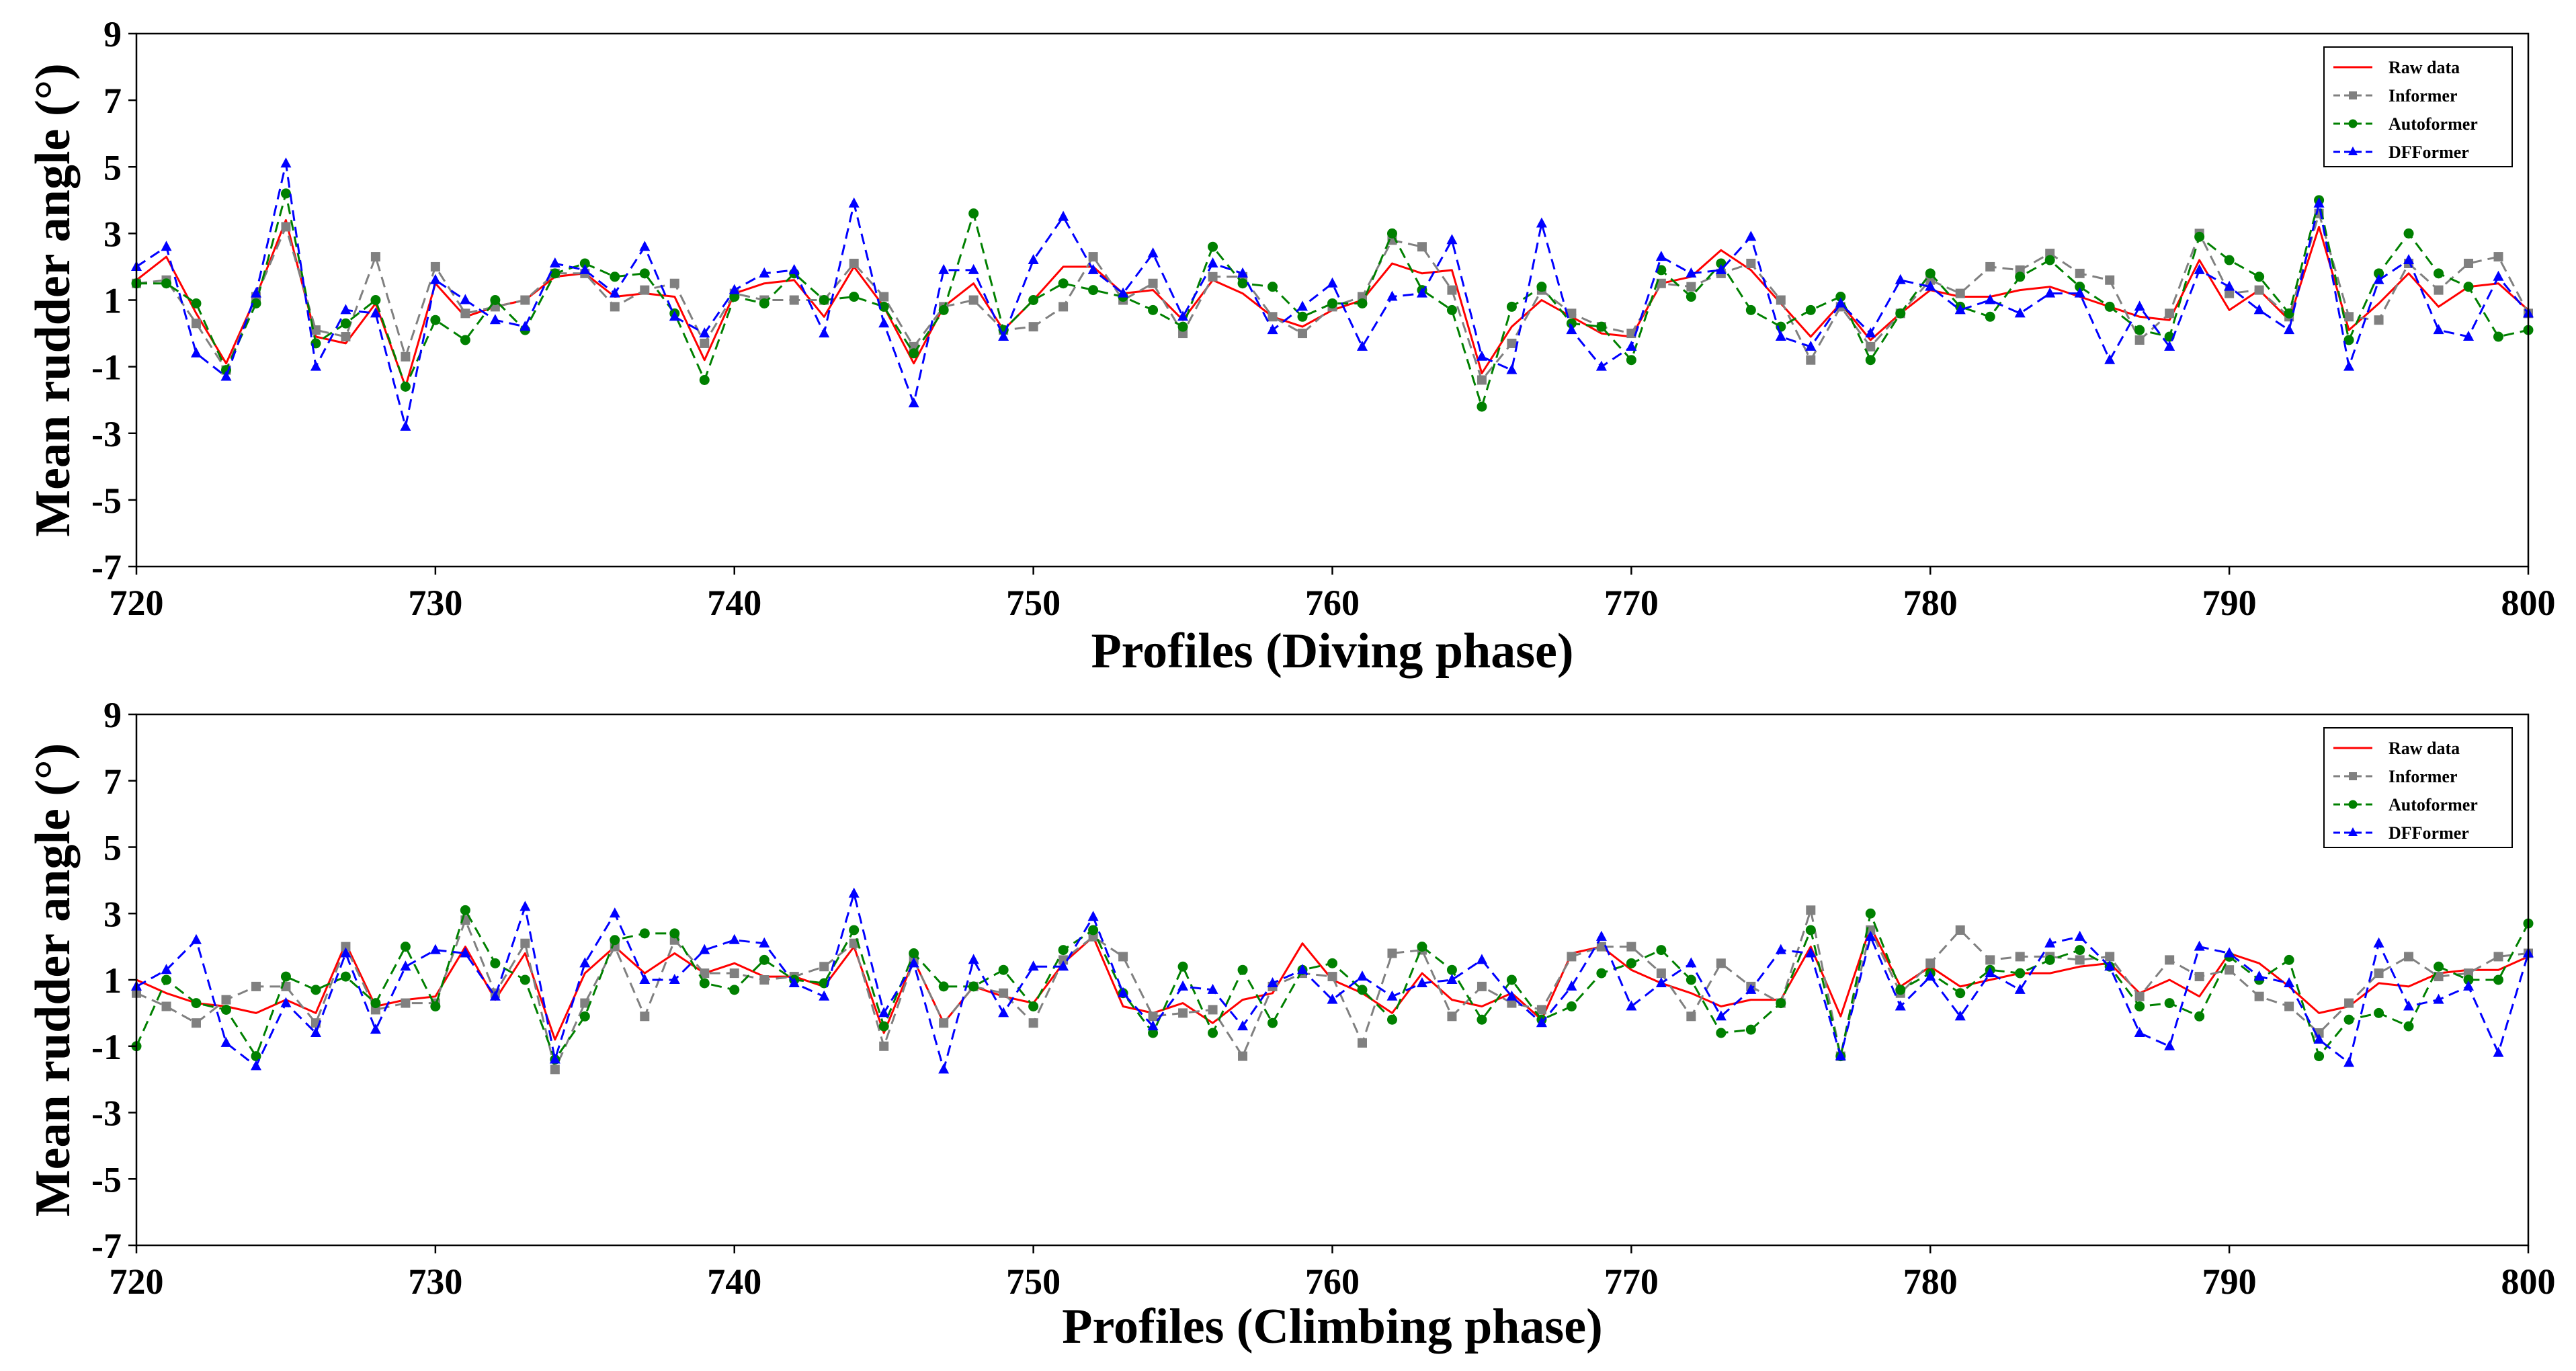 The image size is (2576, 1371). Describe the element at coordinates (1332, 603) in the screenshot. I see `diving-x-tick-label: 760` at that location.